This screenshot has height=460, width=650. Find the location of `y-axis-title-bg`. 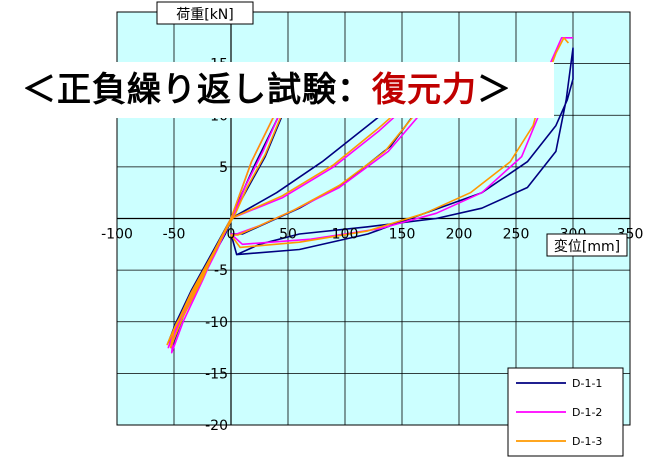

y-axis-title-bg is located at coordinates (205, 13).